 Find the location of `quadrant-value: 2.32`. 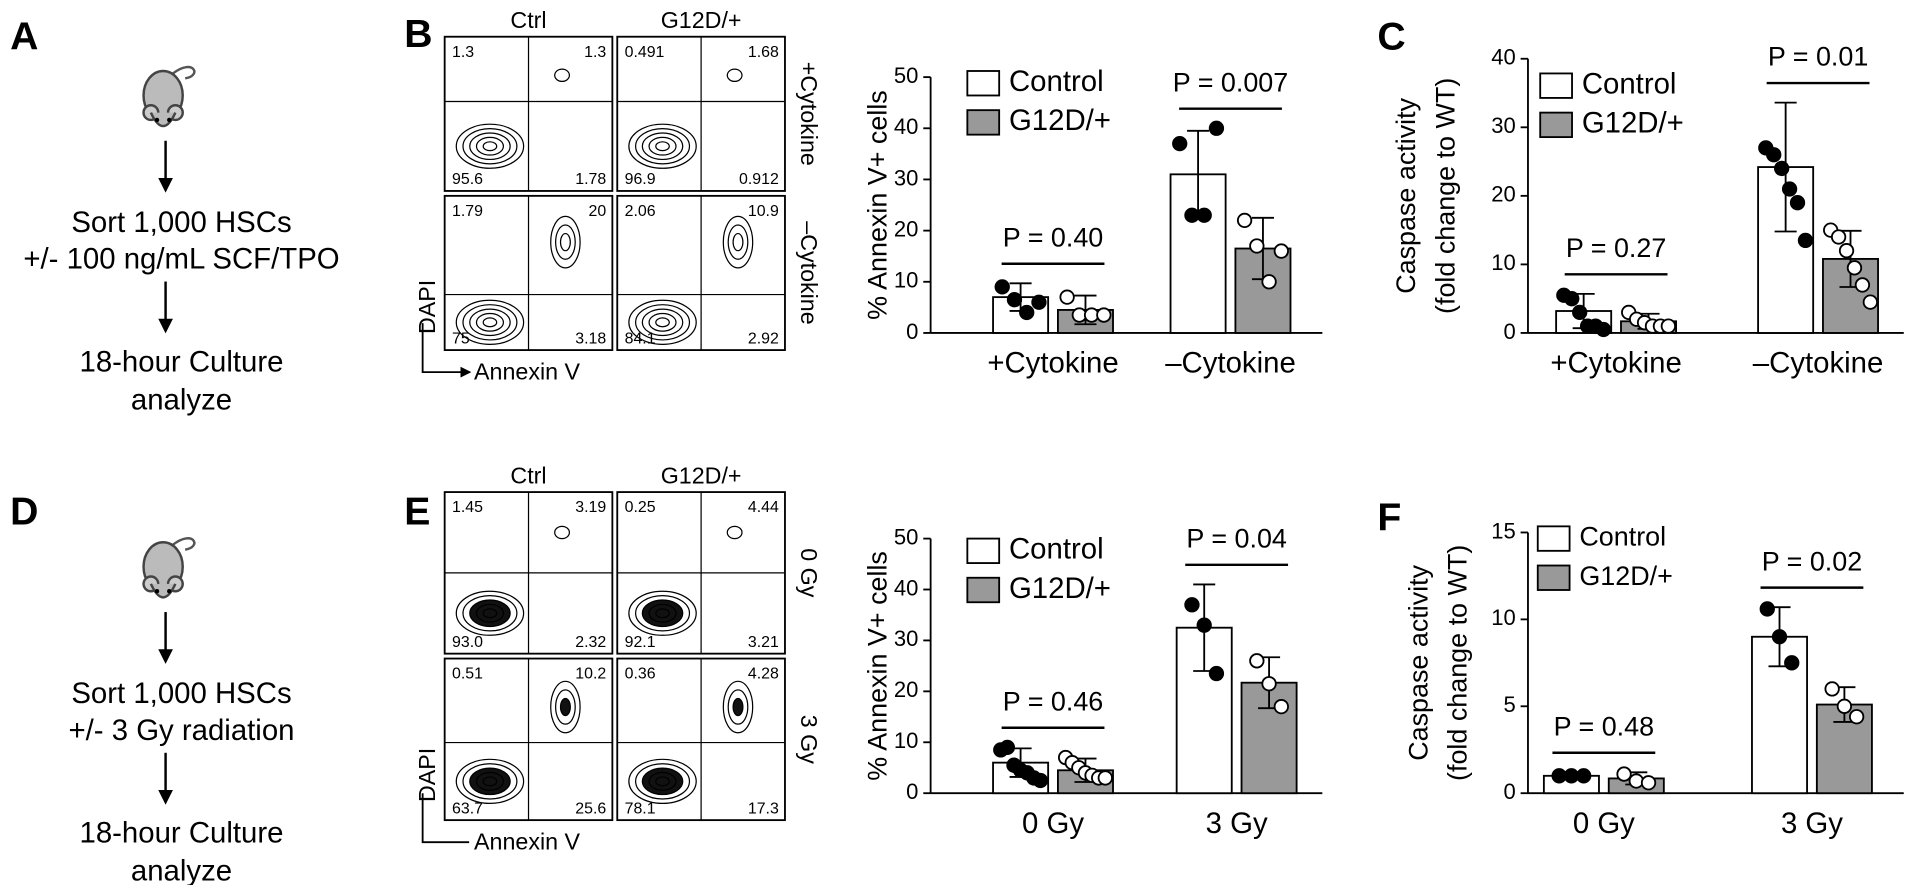

quadrant-value: 2.32 is located at coordinates (590, 642).